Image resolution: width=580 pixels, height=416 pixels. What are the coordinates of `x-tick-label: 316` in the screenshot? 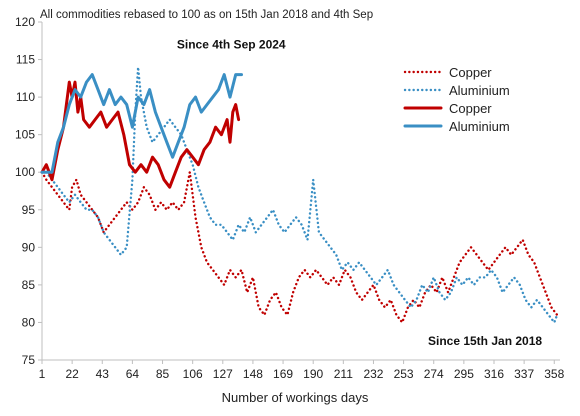 It's located at (494, 374).